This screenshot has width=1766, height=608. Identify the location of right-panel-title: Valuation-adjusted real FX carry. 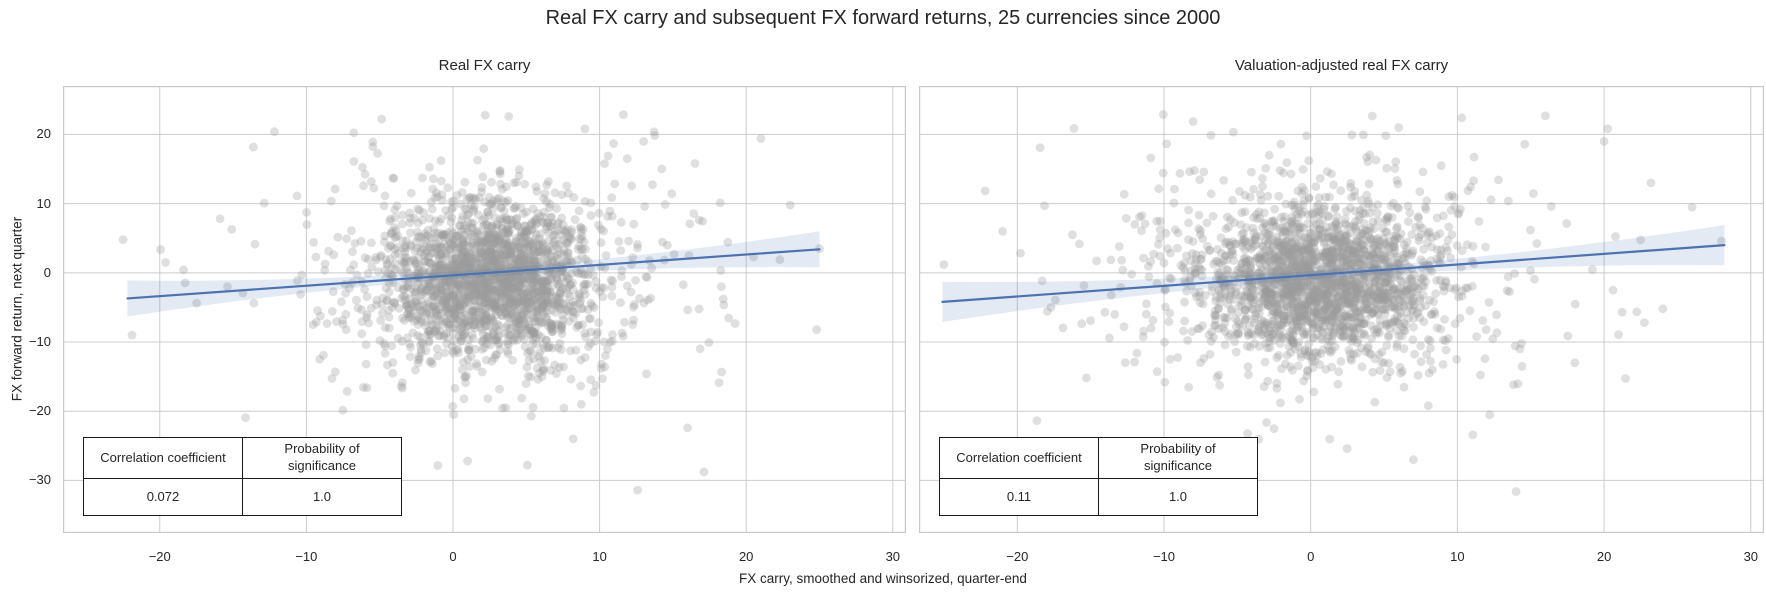
(1341, 65).